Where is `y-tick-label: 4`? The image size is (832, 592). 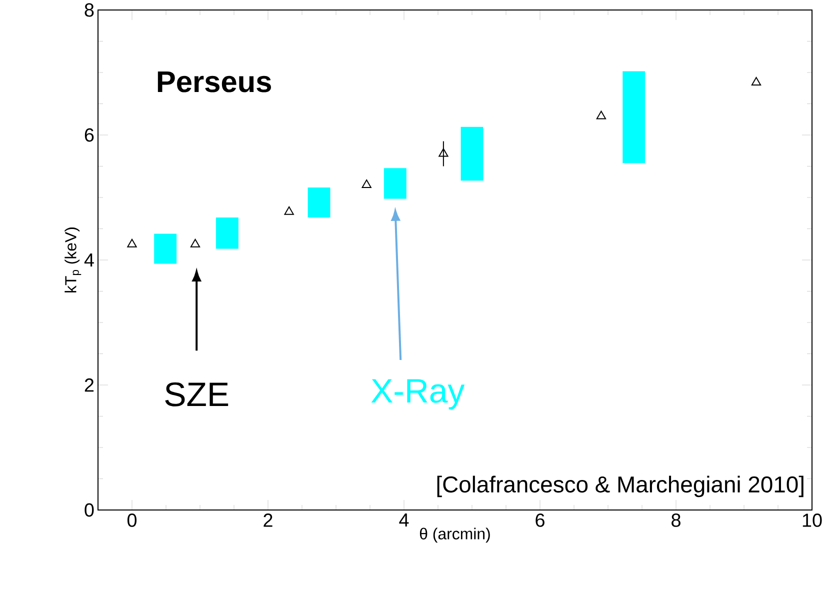 y-tick-label: 4 is located at coordinates (89, 260).